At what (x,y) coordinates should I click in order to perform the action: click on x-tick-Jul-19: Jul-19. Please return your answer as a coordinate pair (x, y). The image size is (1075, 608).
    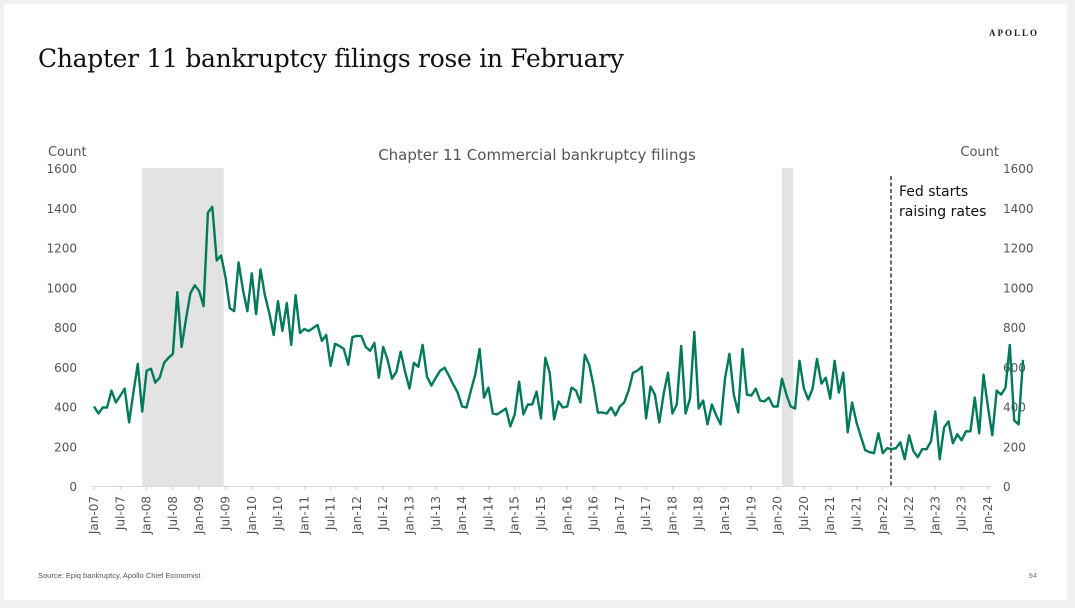
    Looking at the image, I should click on (751, 513).